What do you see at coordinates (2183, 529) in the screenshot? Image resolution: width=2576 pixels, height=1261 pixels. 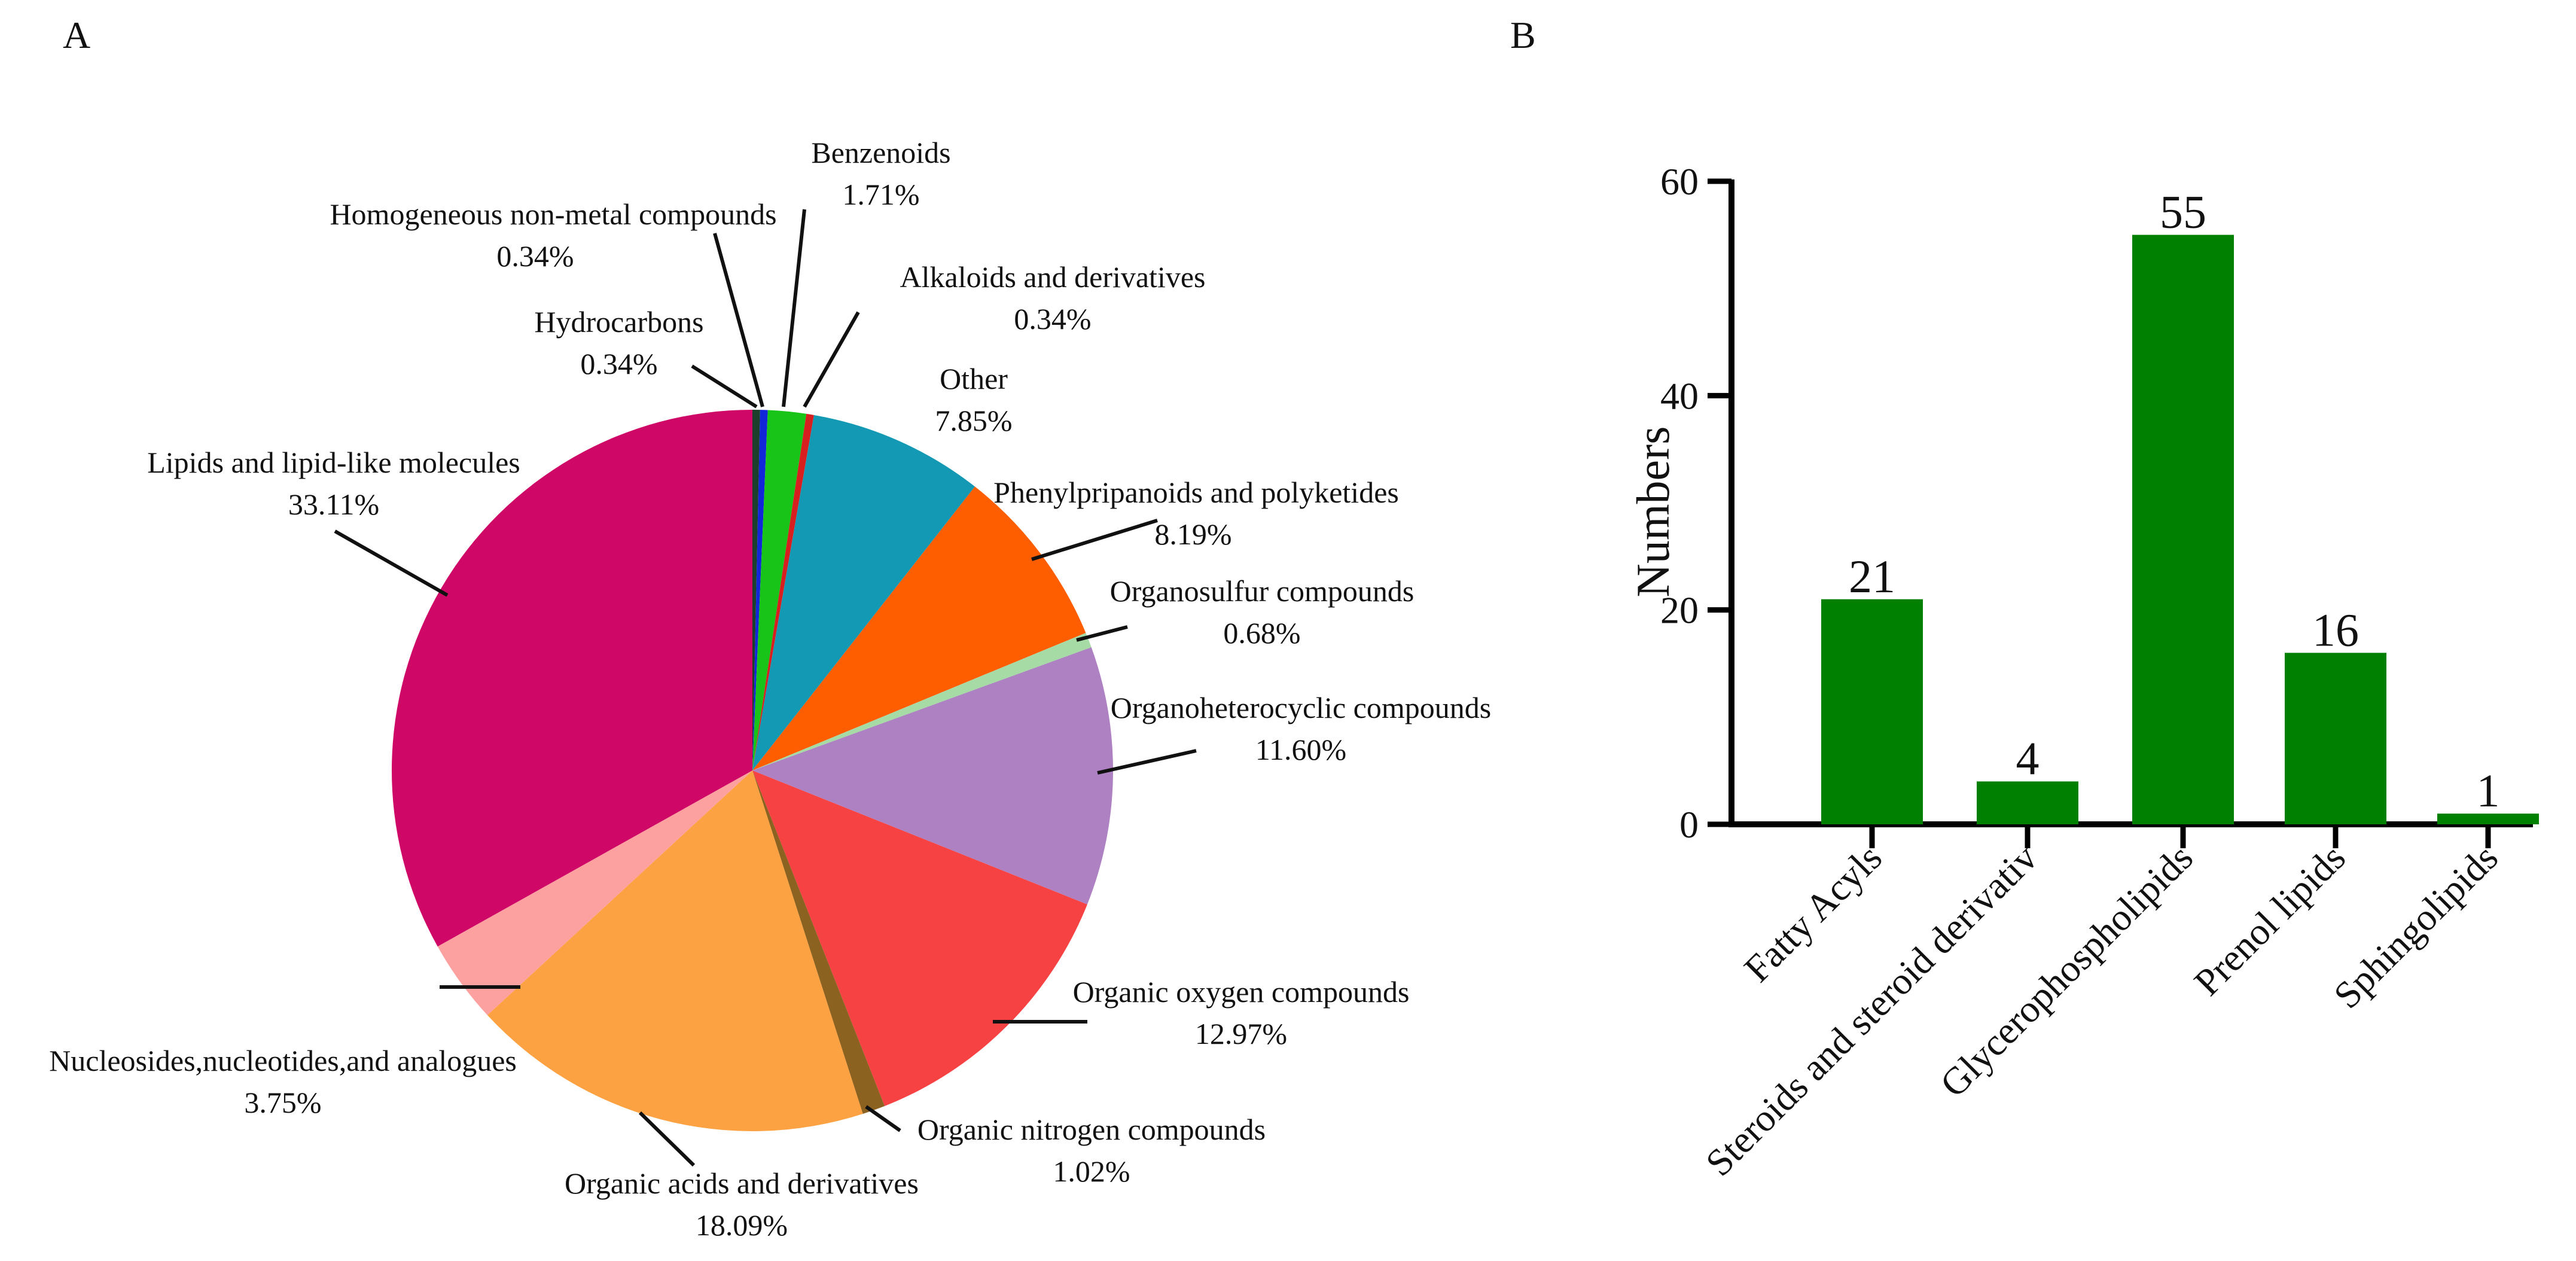 I see `bar-glycerophospholipids` at bounding box center [2183, 529].